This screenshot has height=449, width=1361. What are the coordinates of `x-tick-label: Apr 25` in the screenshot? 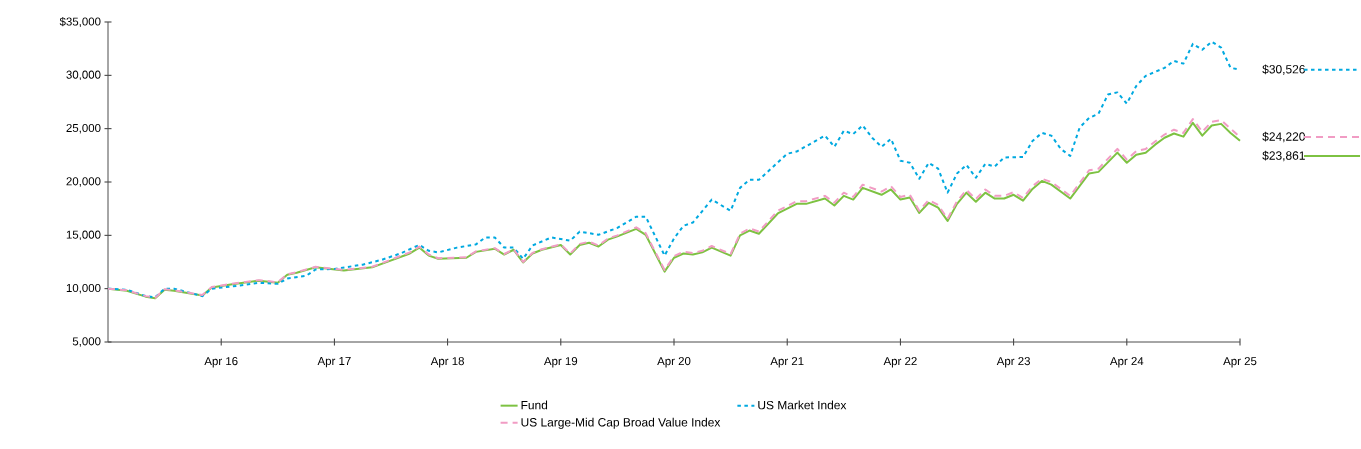 It's located at (1240, 362).